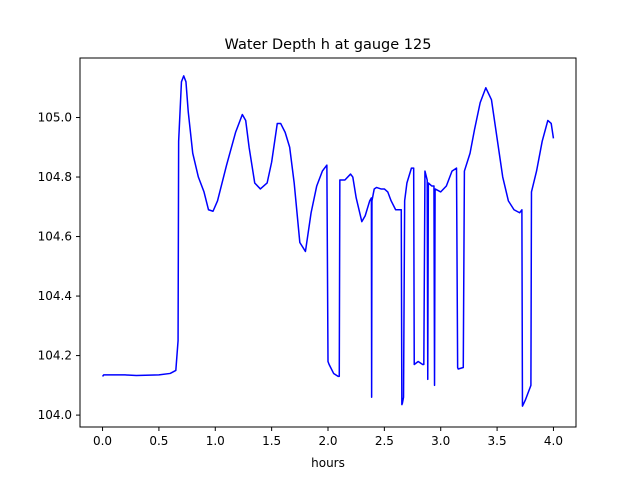 The width and height of the screenshot is (640, 484). What do you see at coordinates (55, 177) in the screenshot?
I see `y-tick-label: 104.8` at bounding box center [55, 177].